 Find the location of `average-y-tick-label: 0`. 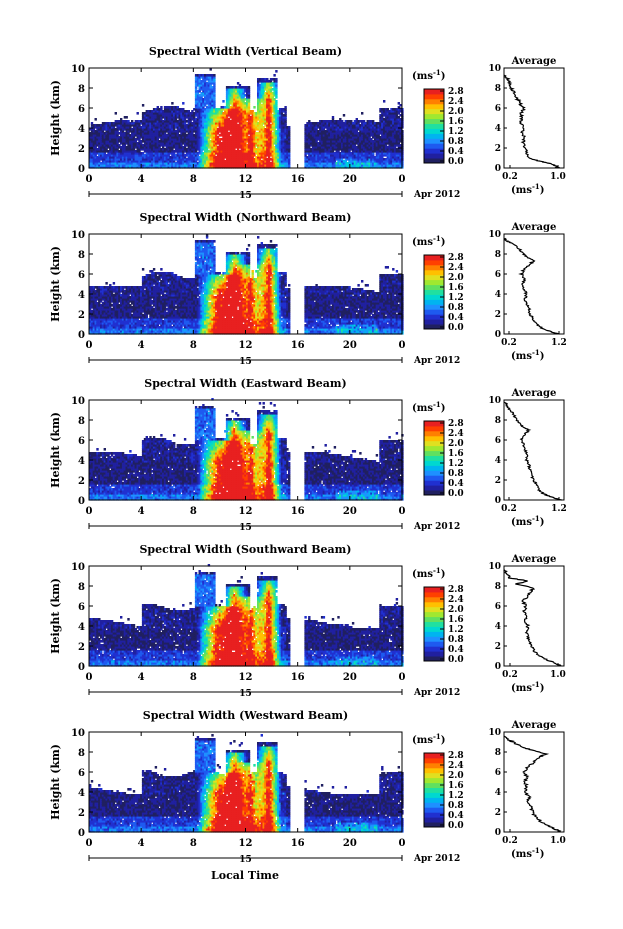

average-y-tick-label: 0 is located at coordinates (498, 169).